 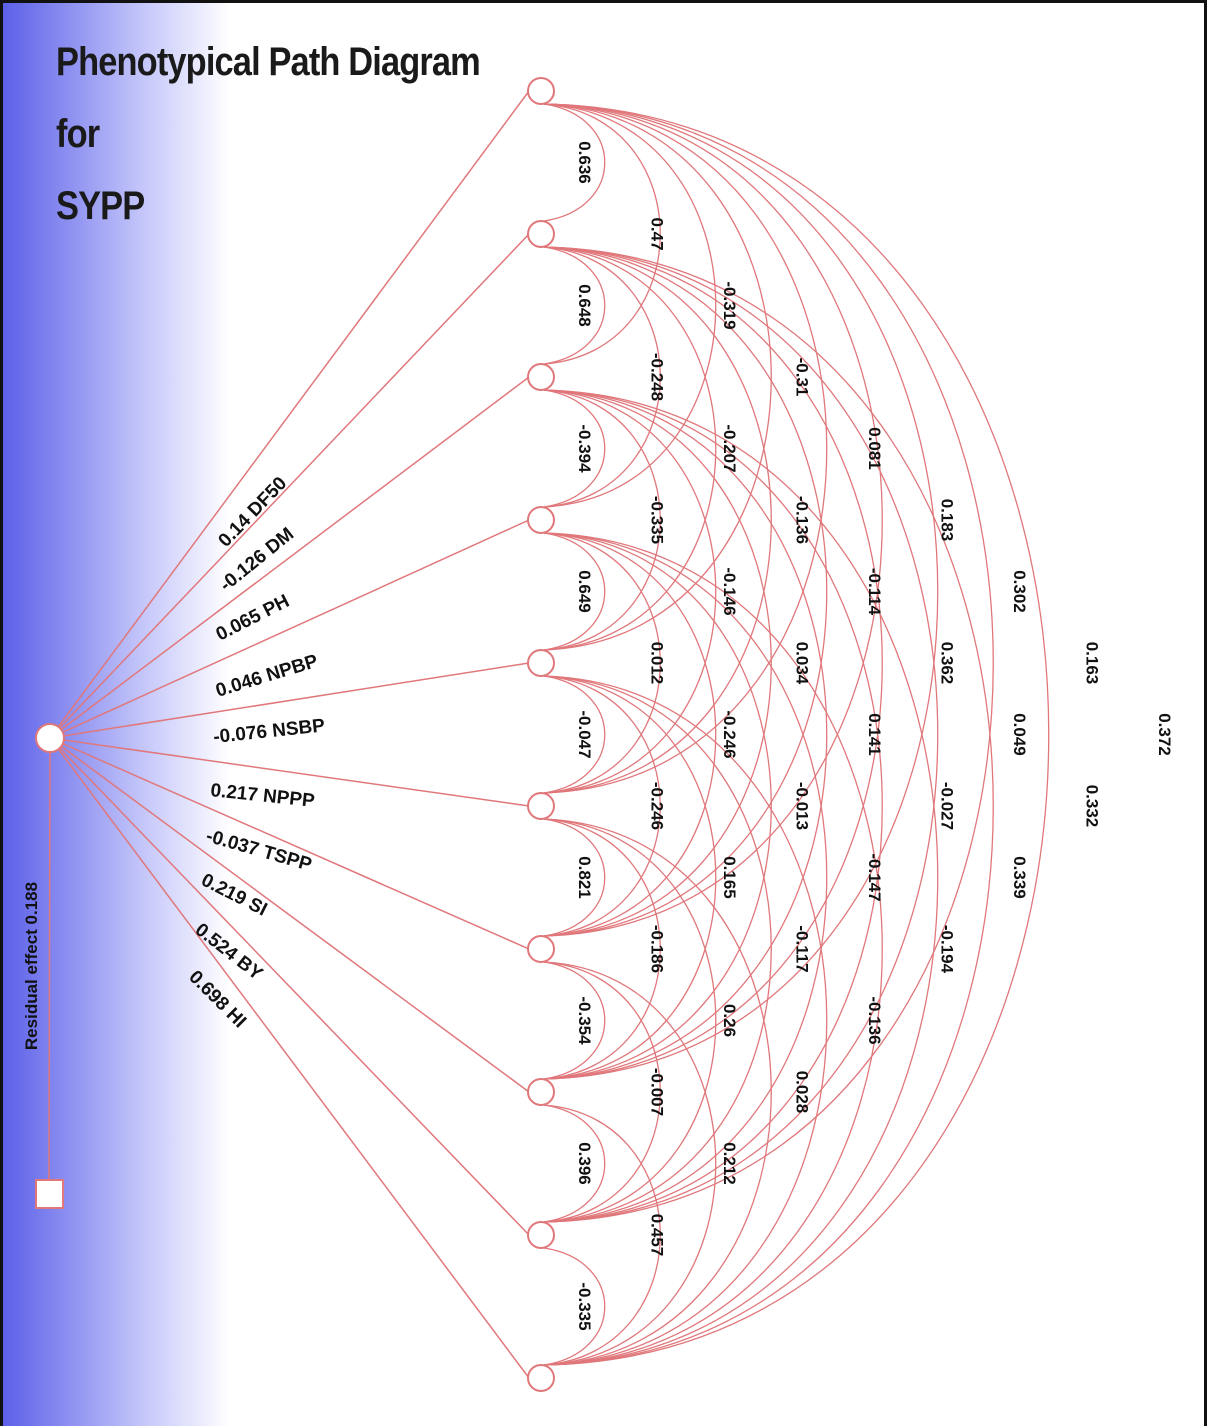 What do you see at coordinates (729, 877) in the screenshot?
I see `correlation-value: 0.165` at bounding box center [729, 877].